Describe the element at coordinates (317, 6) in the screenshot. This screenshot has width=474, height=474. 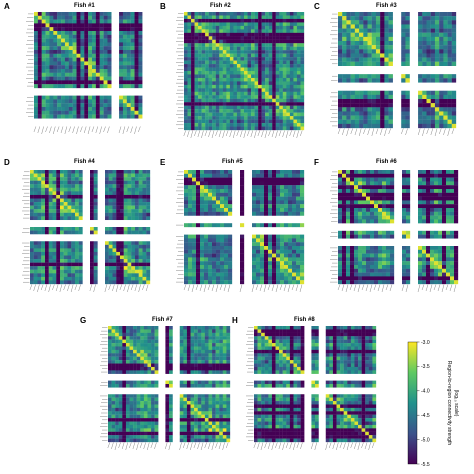
I see `panel-letter: C` at that location.